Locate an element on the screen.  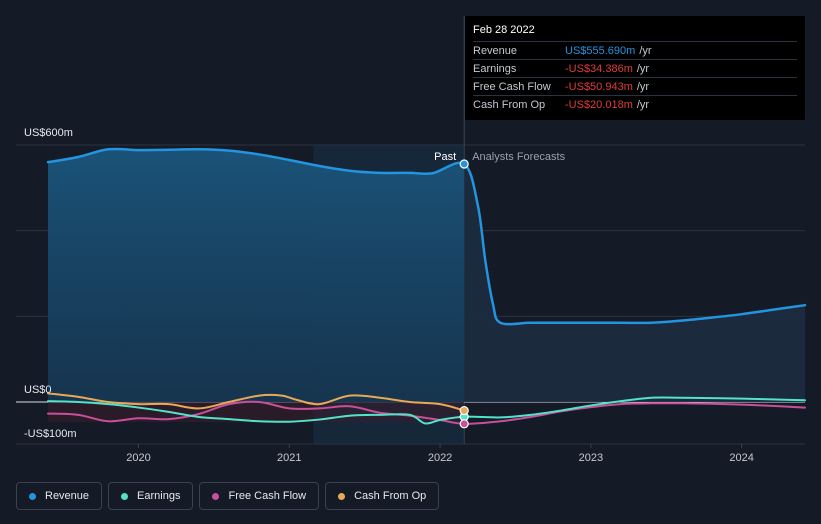
x-tick-label: 2020 is located at coordinates (138, 458).